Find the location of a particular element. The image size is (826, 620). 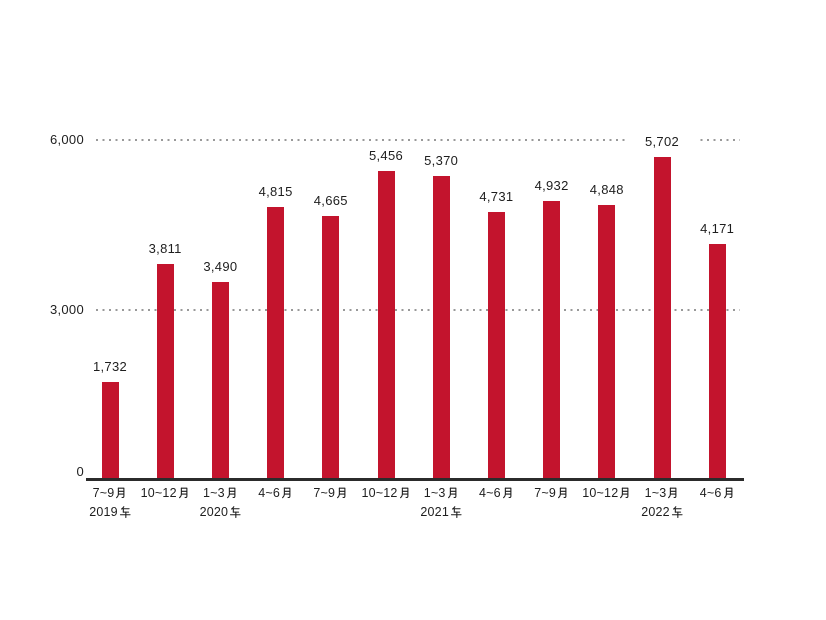

bar-value-label: 3,811 is located at coordinates (165, 249).